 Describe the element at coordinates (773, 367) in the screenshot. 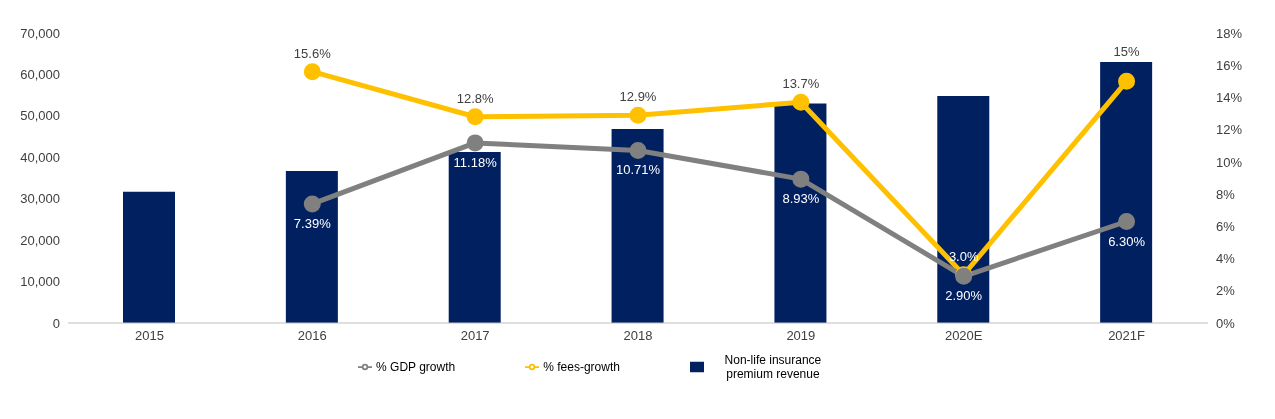

I see `legend-label: Non-life insurance premium revenue` at that location.